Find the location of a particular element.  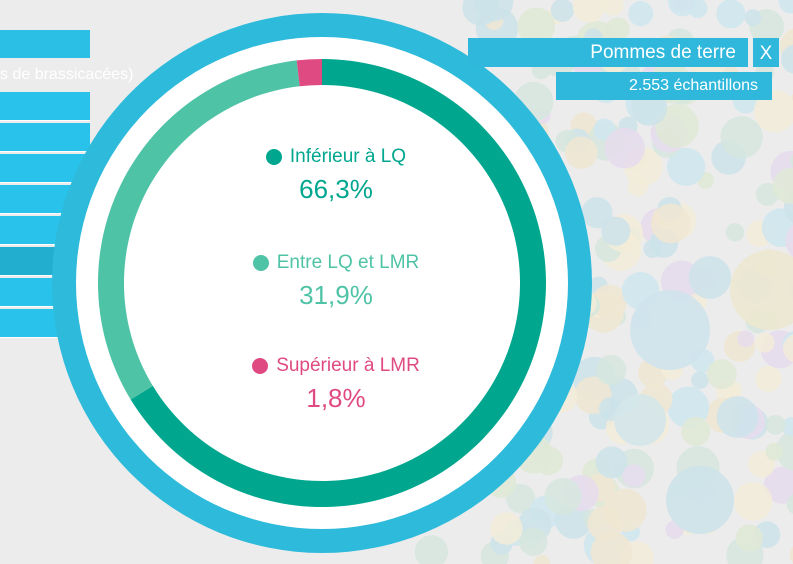

legend-value: 1,8% is located at coordinates (336, 398).